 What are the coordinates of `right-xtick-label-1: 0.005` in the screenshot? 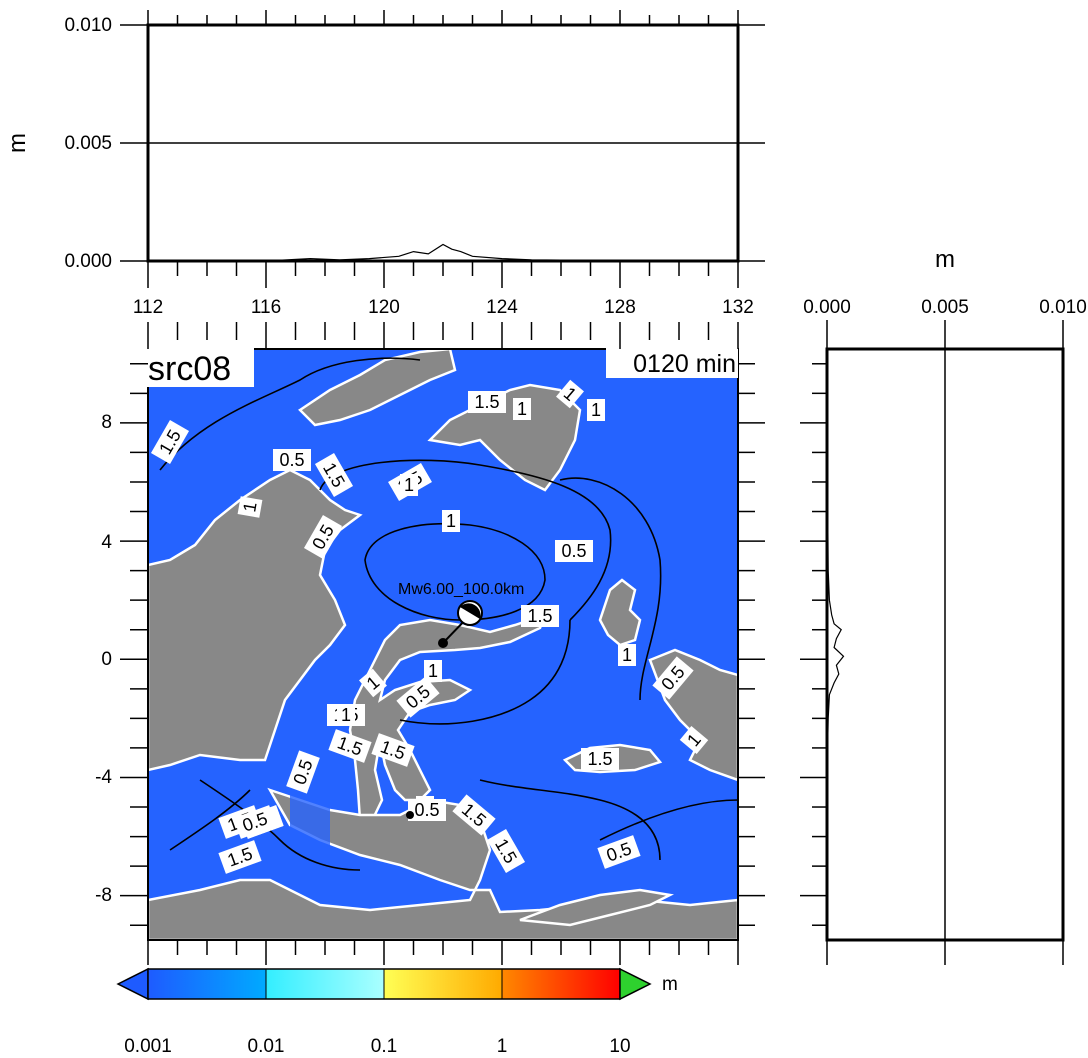 It's located at (945, 307).